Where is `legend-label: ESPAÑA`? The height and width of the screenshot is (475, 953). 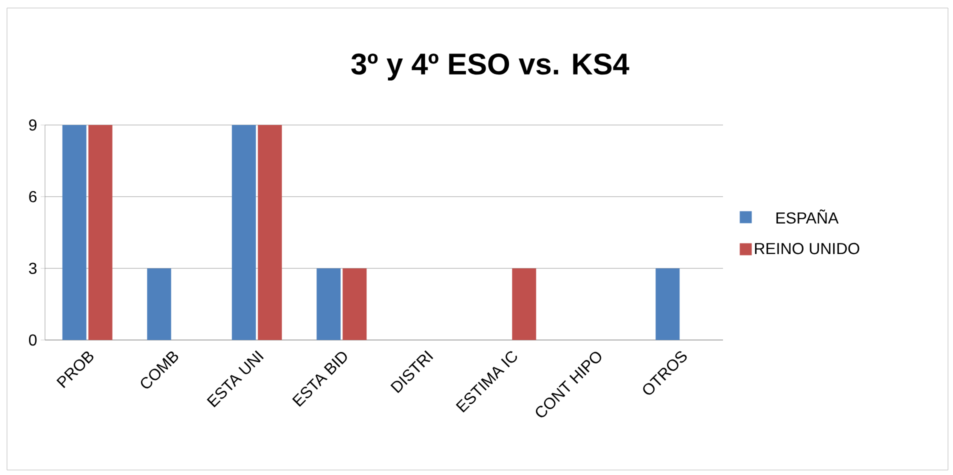 legend-label: ESPAÑA is located at coordinates (807, 216).